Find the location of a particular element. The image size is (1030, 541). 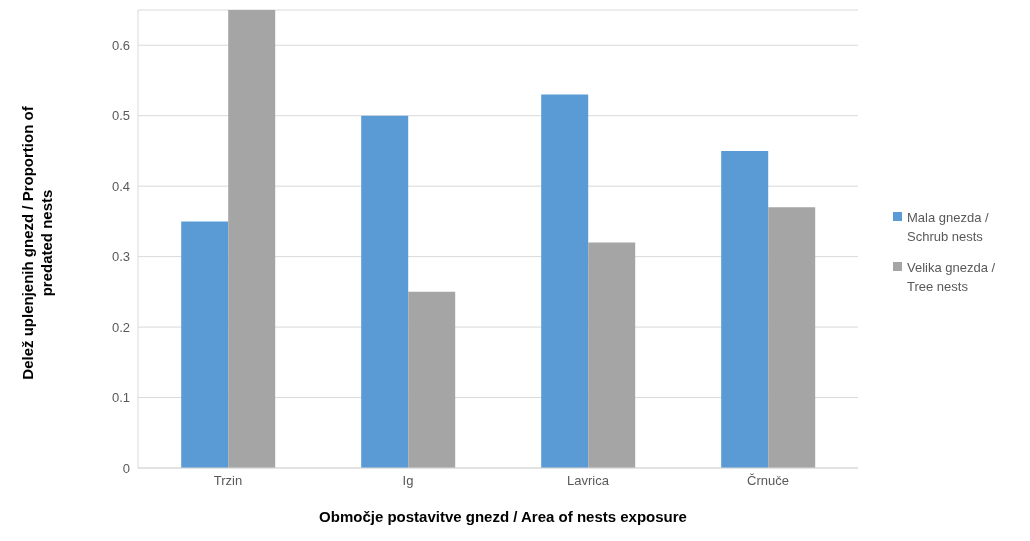

y-tick-label: 0 is located at coordinates (126, 468).